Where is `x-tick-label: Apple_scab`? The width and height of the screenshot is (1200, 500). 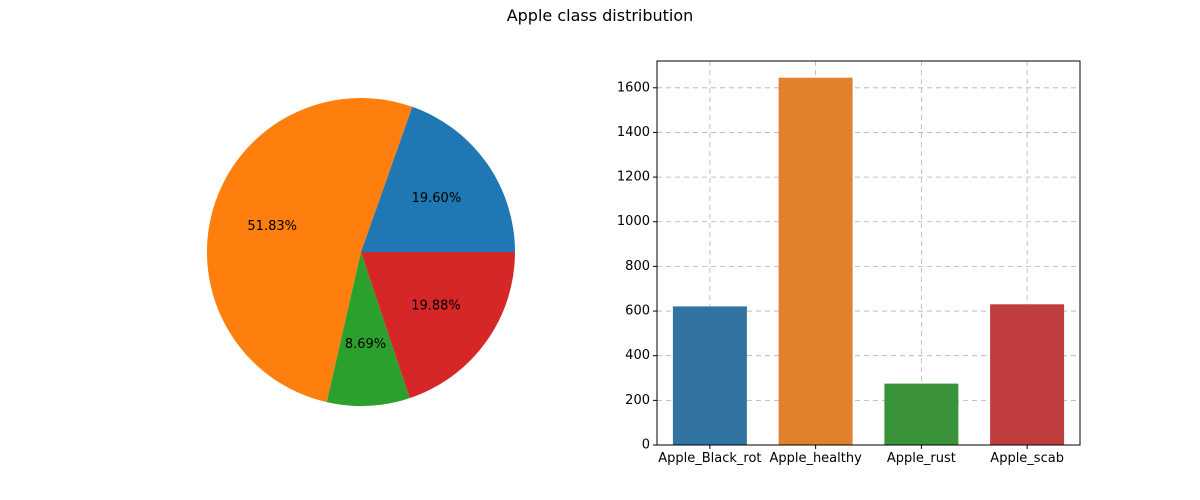 x-tick-label: Apple_scab is located at coordinates (1027, 458).